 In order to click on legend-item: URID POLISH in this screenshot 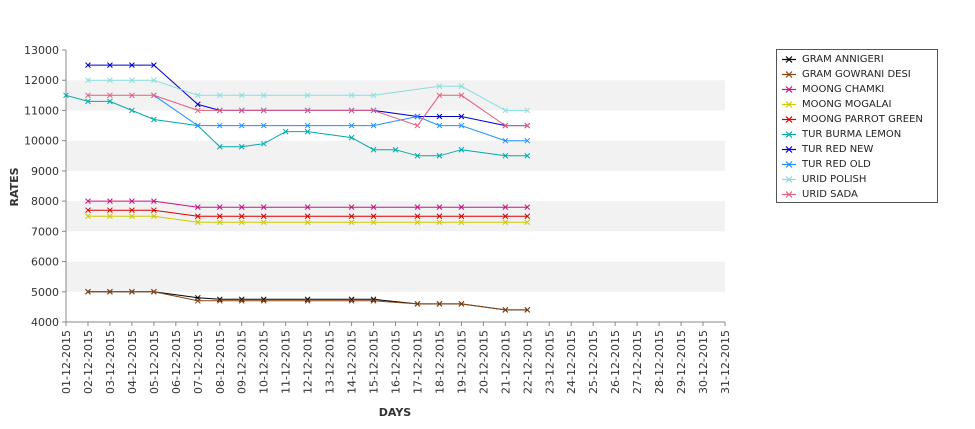, I will do `click(857, 179)`.